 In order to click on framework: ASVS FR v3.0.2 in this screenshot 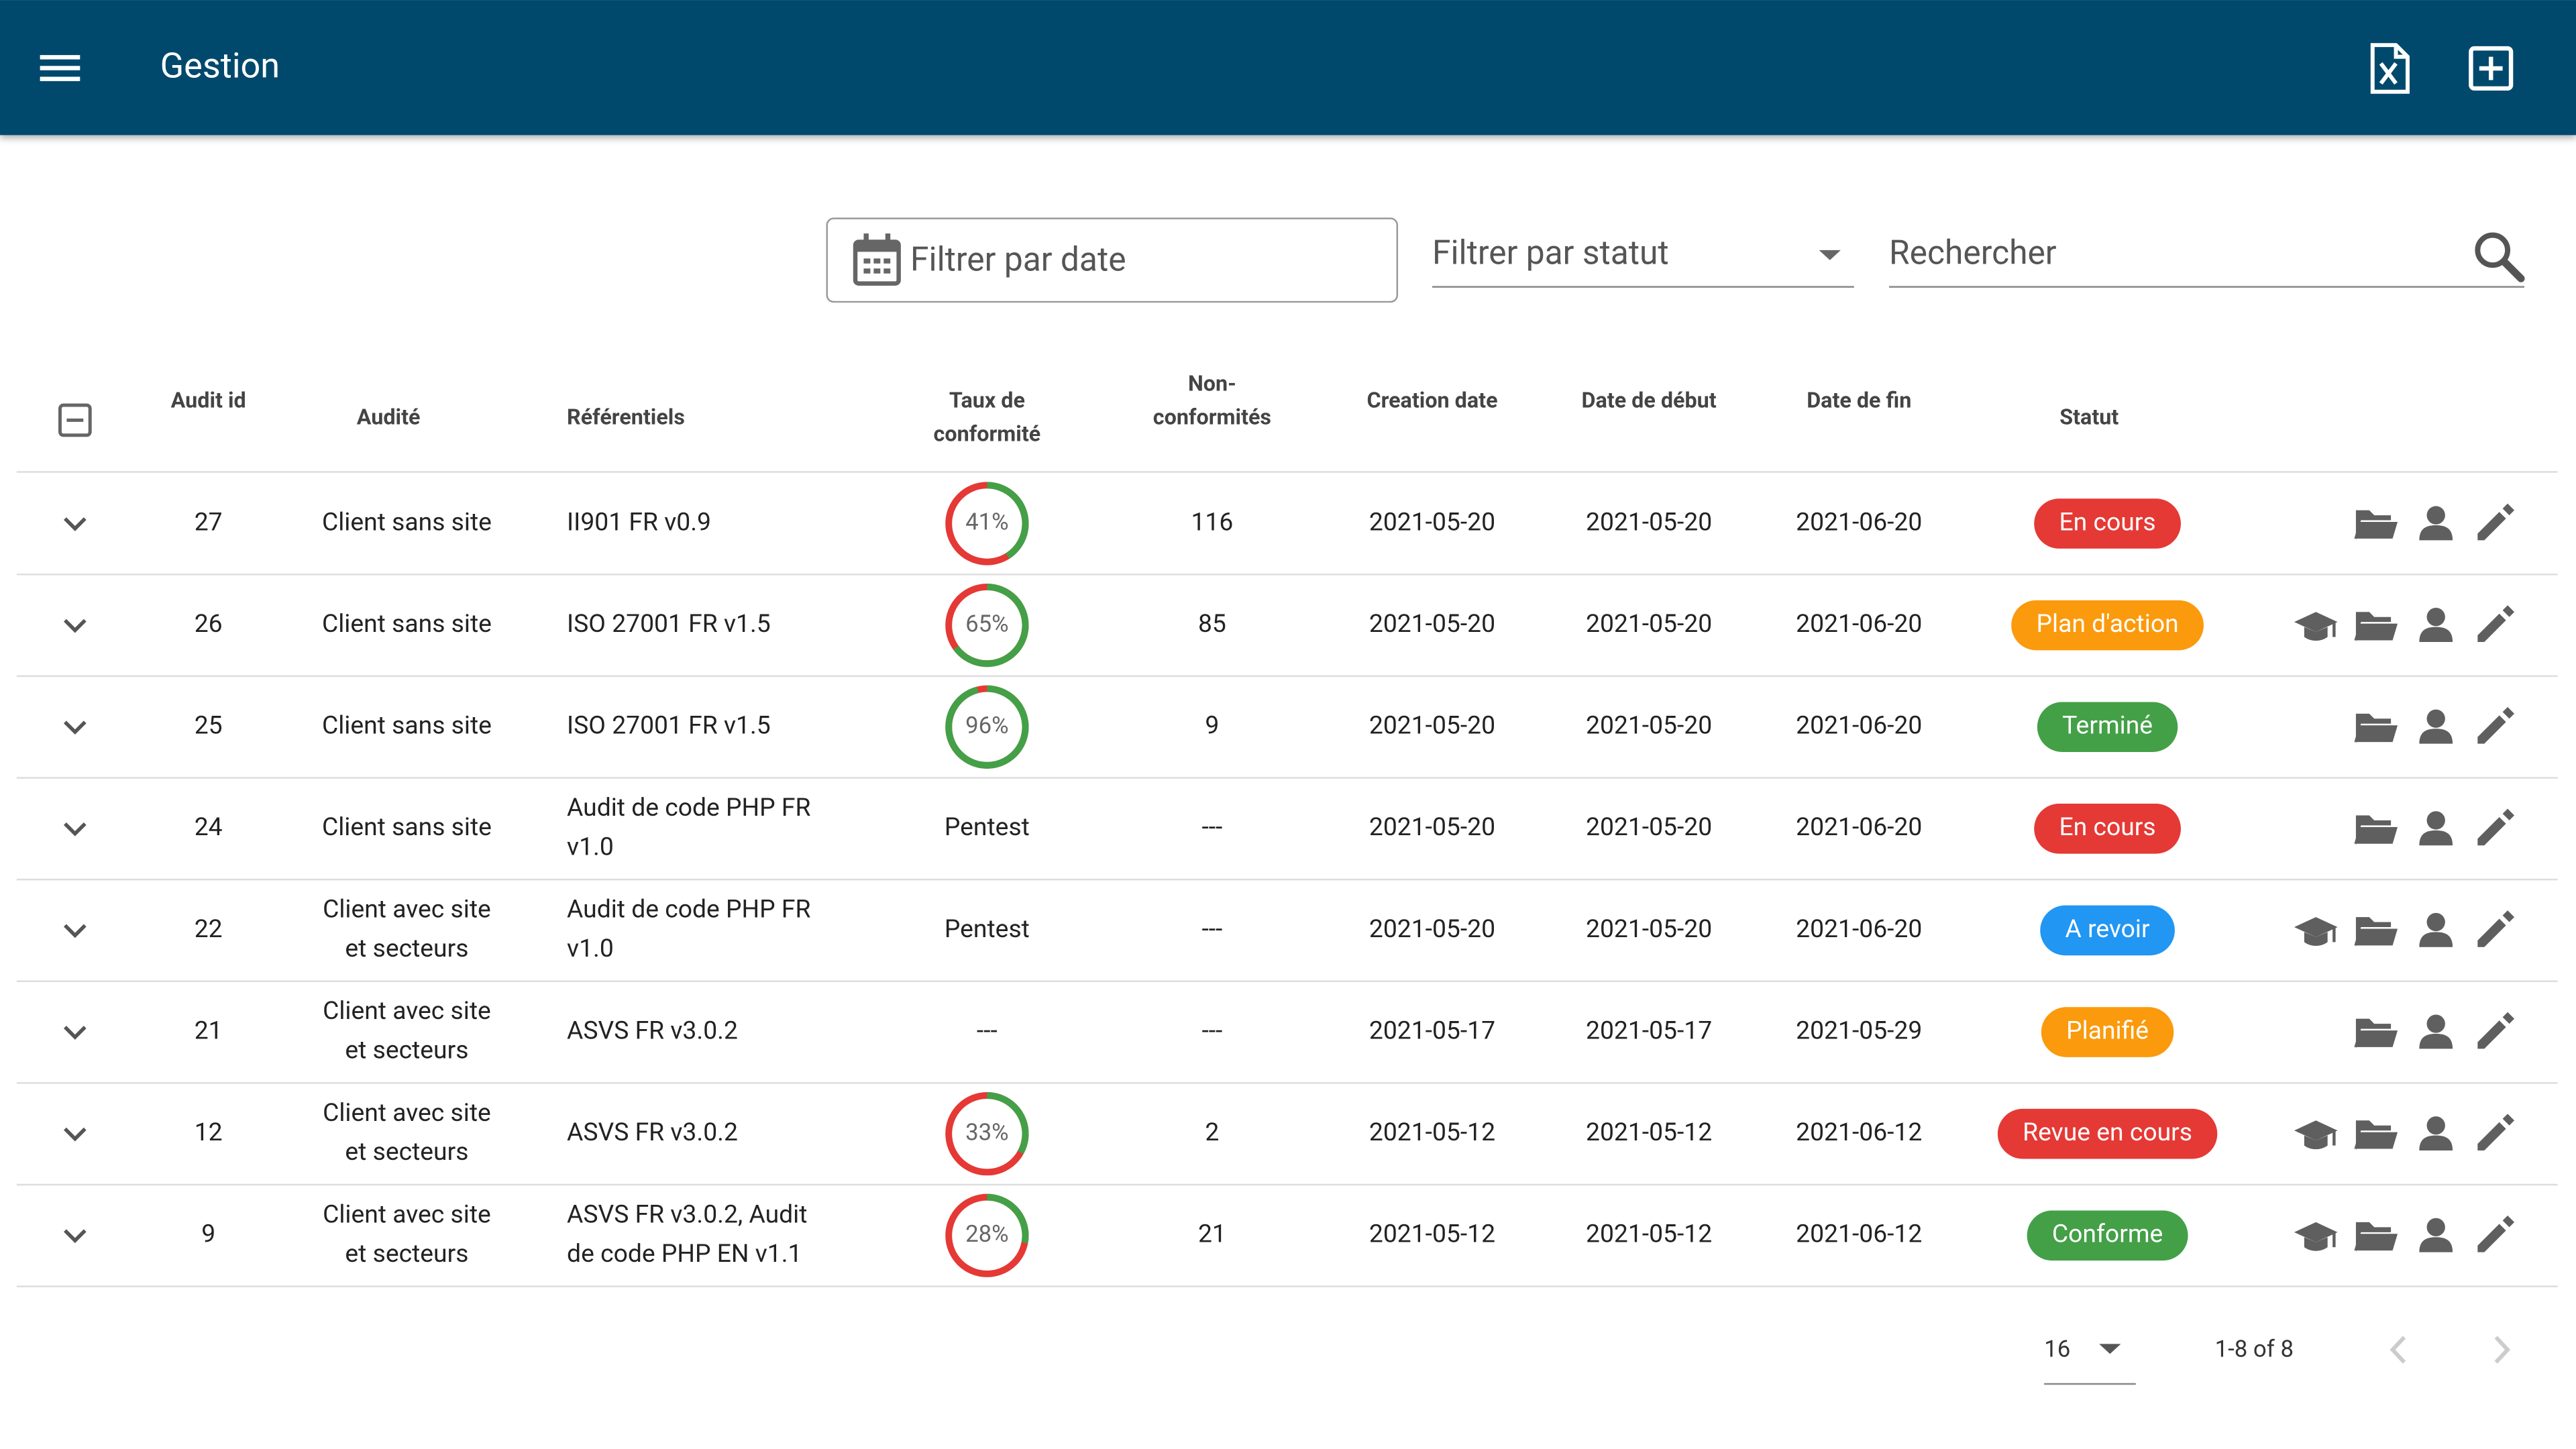, I will do `click(652, 1030)`.